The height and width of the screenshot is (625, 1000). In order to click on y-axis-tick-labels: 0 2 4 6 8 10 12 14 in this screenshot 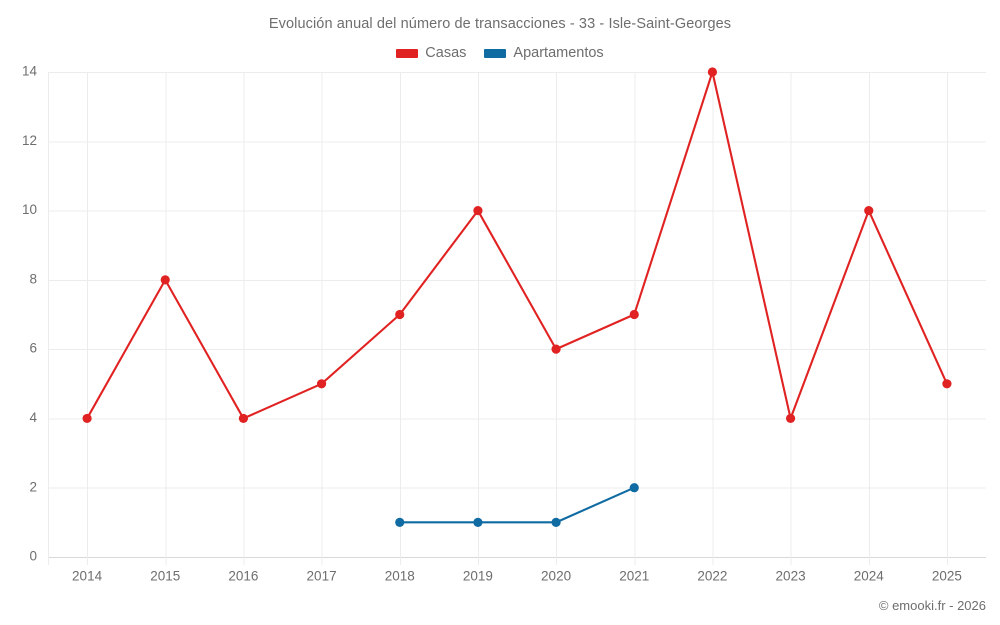, I will do `click(30, 314)`.